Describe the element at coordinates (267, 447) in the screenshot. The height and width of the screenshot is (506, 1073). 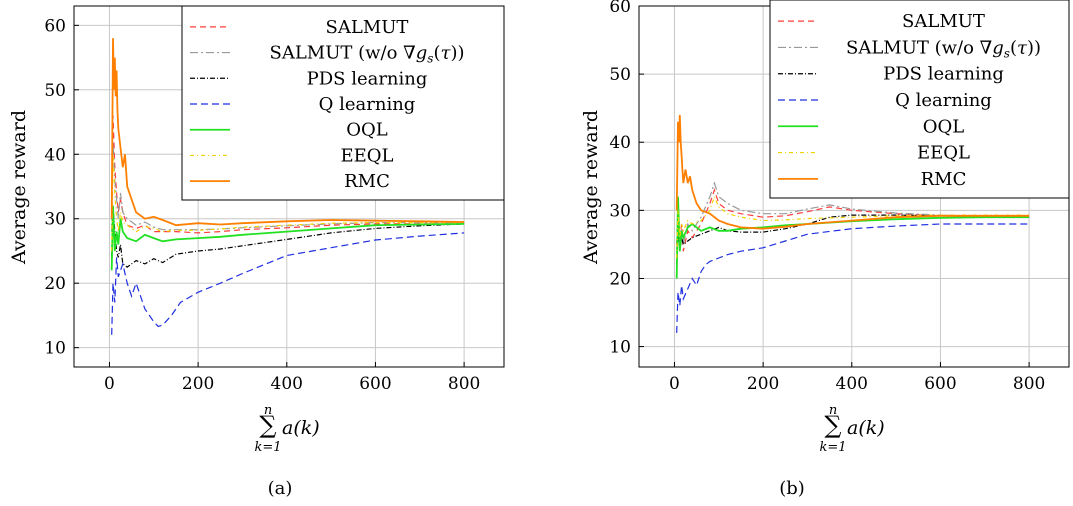
I see `x-axis-label-lower-a: k=1` at that location.